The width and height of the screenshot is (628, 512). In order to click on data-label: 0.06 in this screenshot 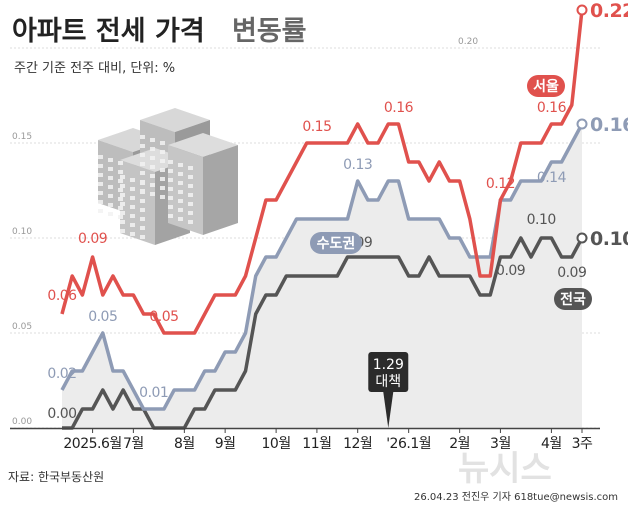, I will do `click(62, 296)`.